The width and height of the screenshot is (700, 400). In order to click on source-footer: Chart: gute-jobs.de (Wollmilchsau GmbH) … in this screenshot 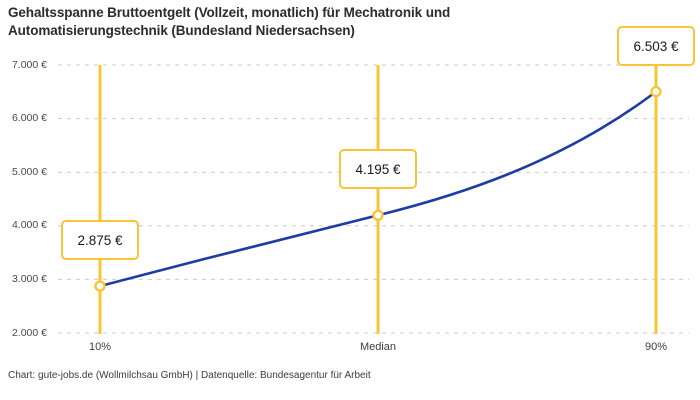, I will do `click(189, 375)`.